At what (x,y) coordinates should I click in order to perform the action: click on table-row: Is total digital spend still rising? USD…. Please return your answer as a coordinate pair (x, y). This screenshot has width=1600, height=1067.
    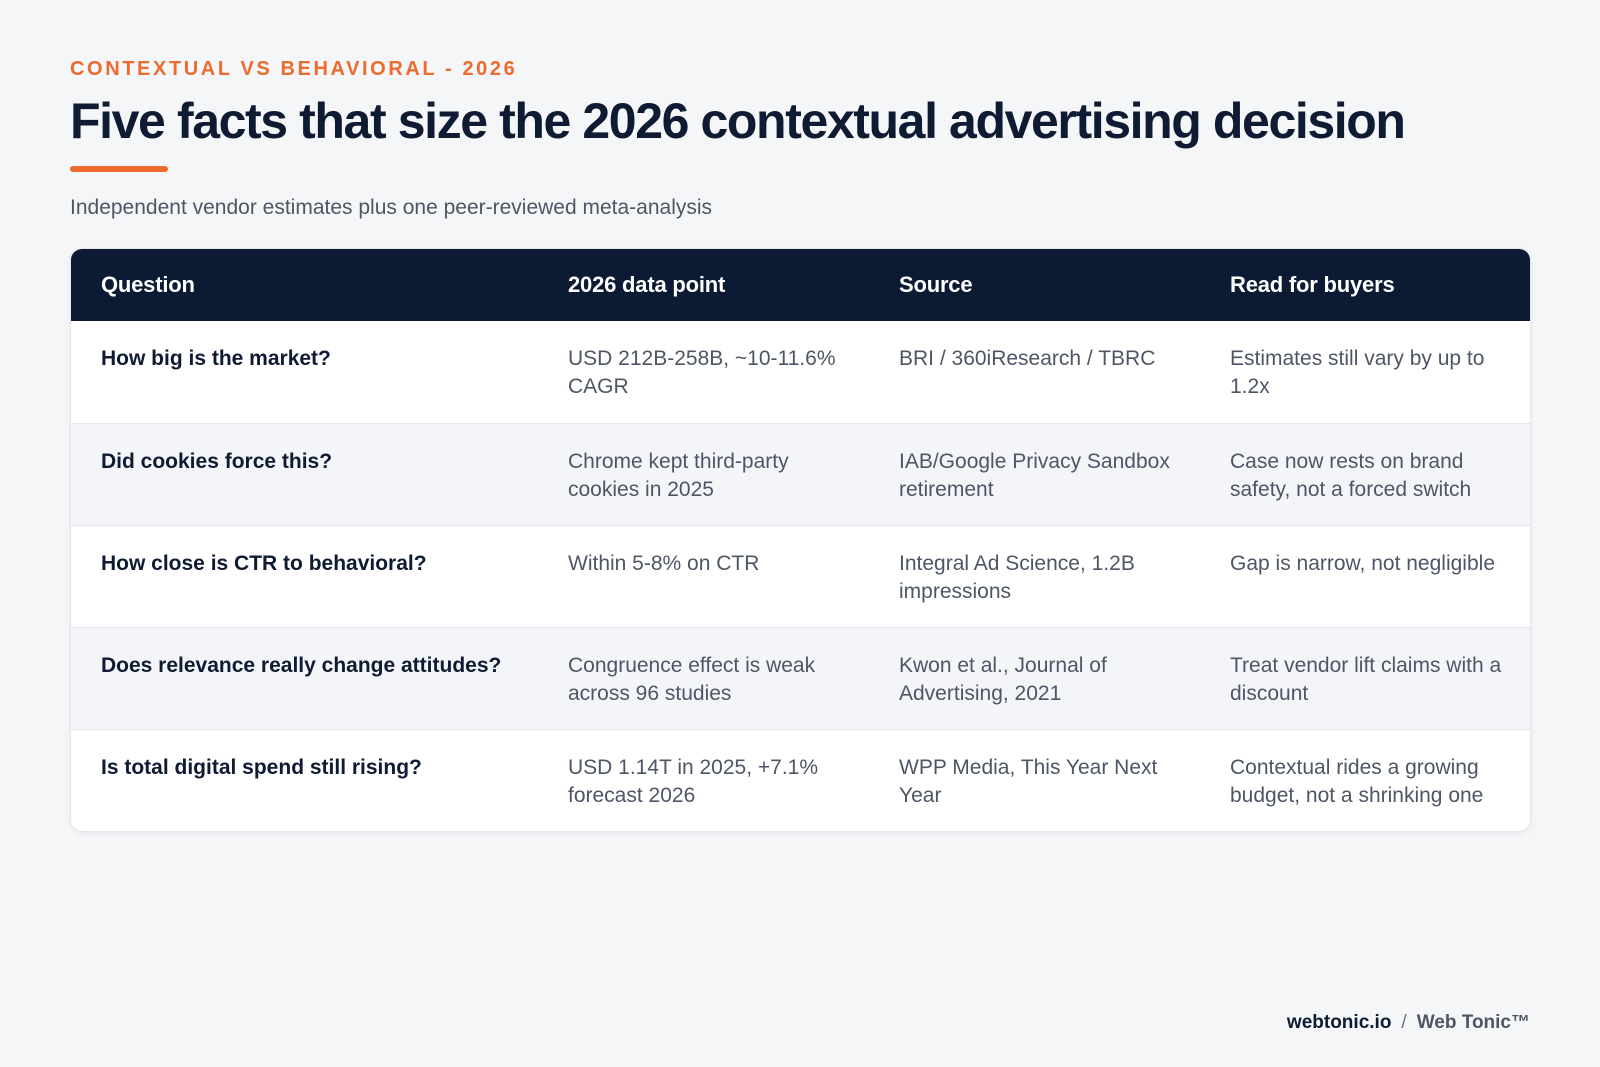
    Looking at the image, I should click on (800, 779).